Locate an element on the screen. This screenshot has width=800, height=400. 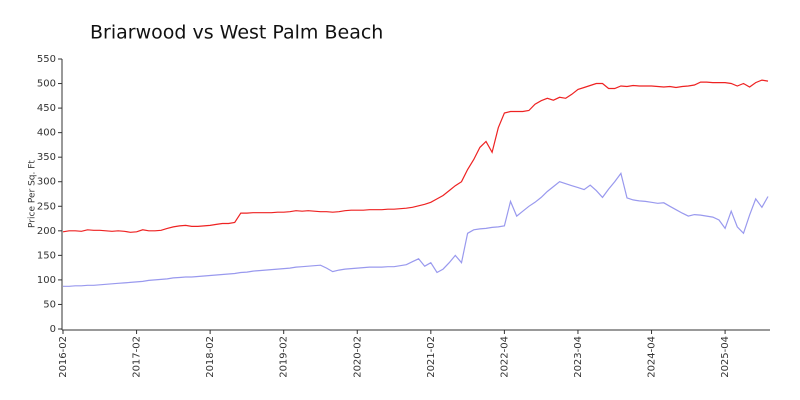
y-tick-label: 150 is located at coordinates (46, 255).